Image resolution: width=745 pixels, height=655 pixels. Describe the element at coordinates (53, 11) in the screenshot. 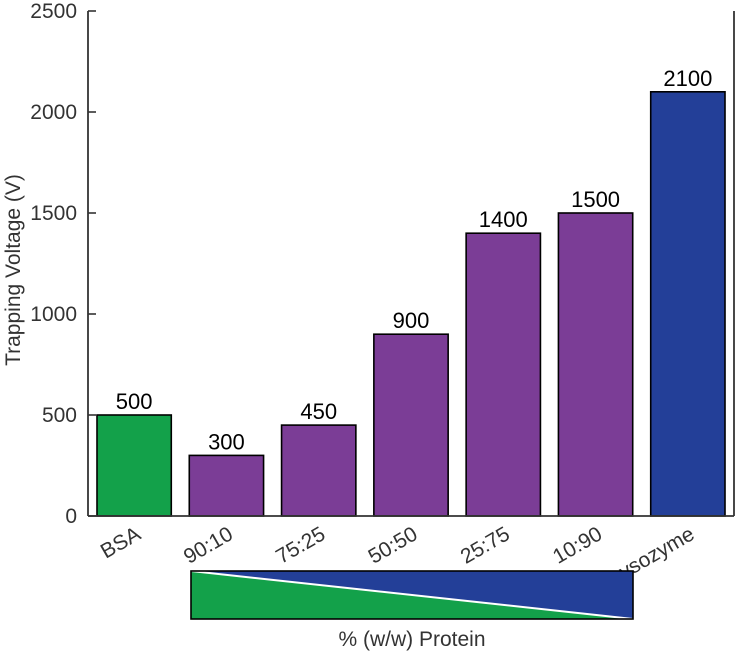

I see `y-tick-label: 2500` at that location.